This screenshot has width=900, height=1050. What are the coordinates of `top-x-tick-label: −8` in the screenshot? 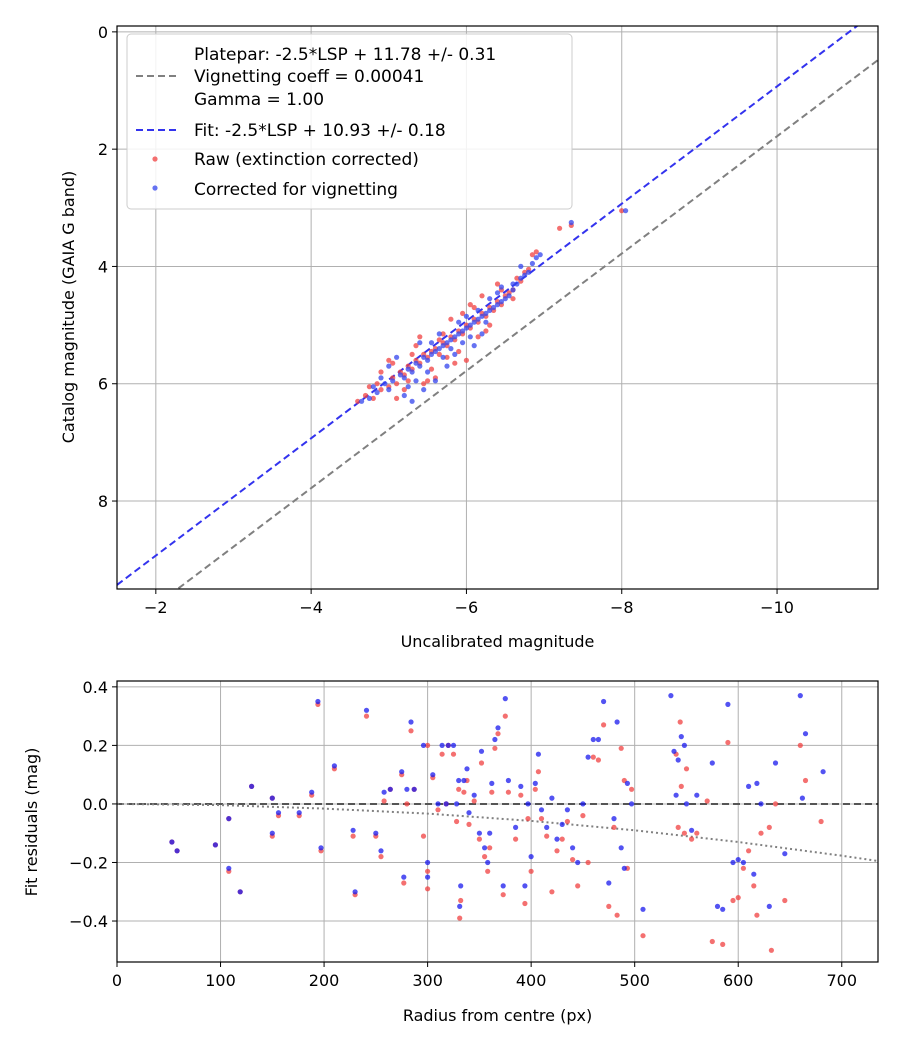 It's located at (622, 607).